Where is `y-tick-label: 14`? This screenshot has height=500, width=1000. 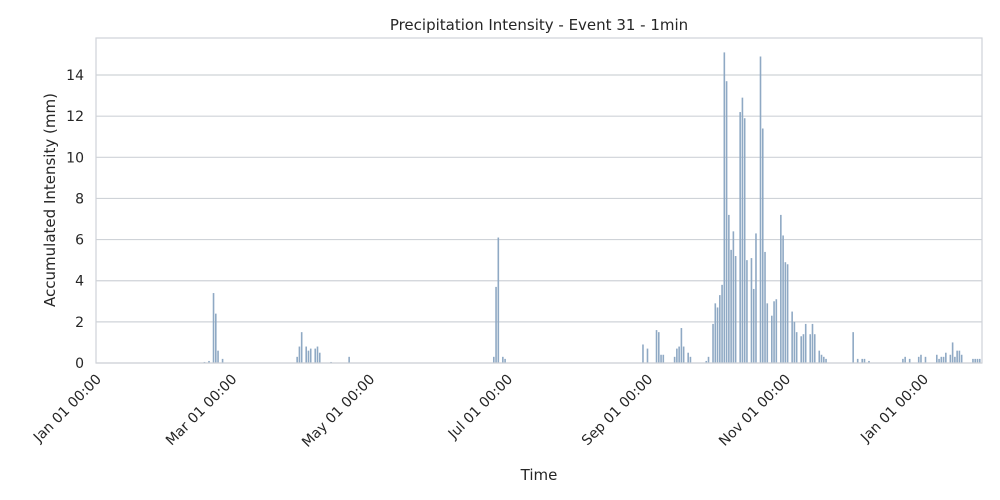
y-tick-label: 14 is located at coordinates (75, 76).